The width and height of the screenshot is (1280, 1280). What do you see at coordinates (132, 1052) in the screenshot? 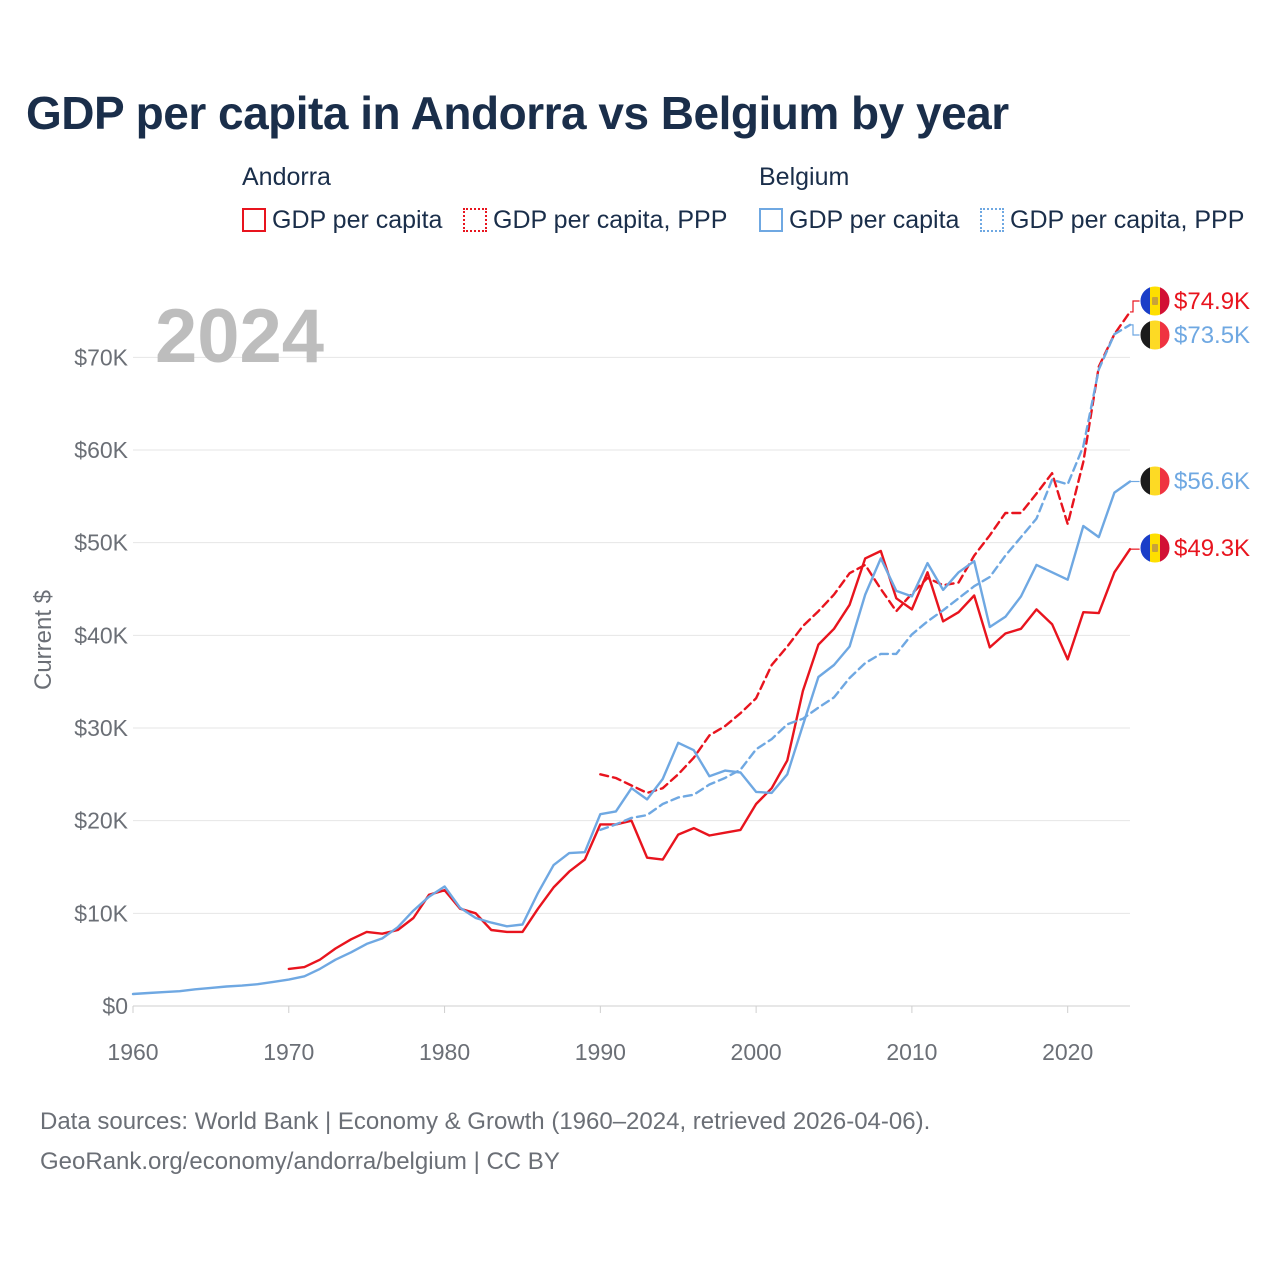
I see `x-tick-label: 1960` at bounding box center [132, 1052].